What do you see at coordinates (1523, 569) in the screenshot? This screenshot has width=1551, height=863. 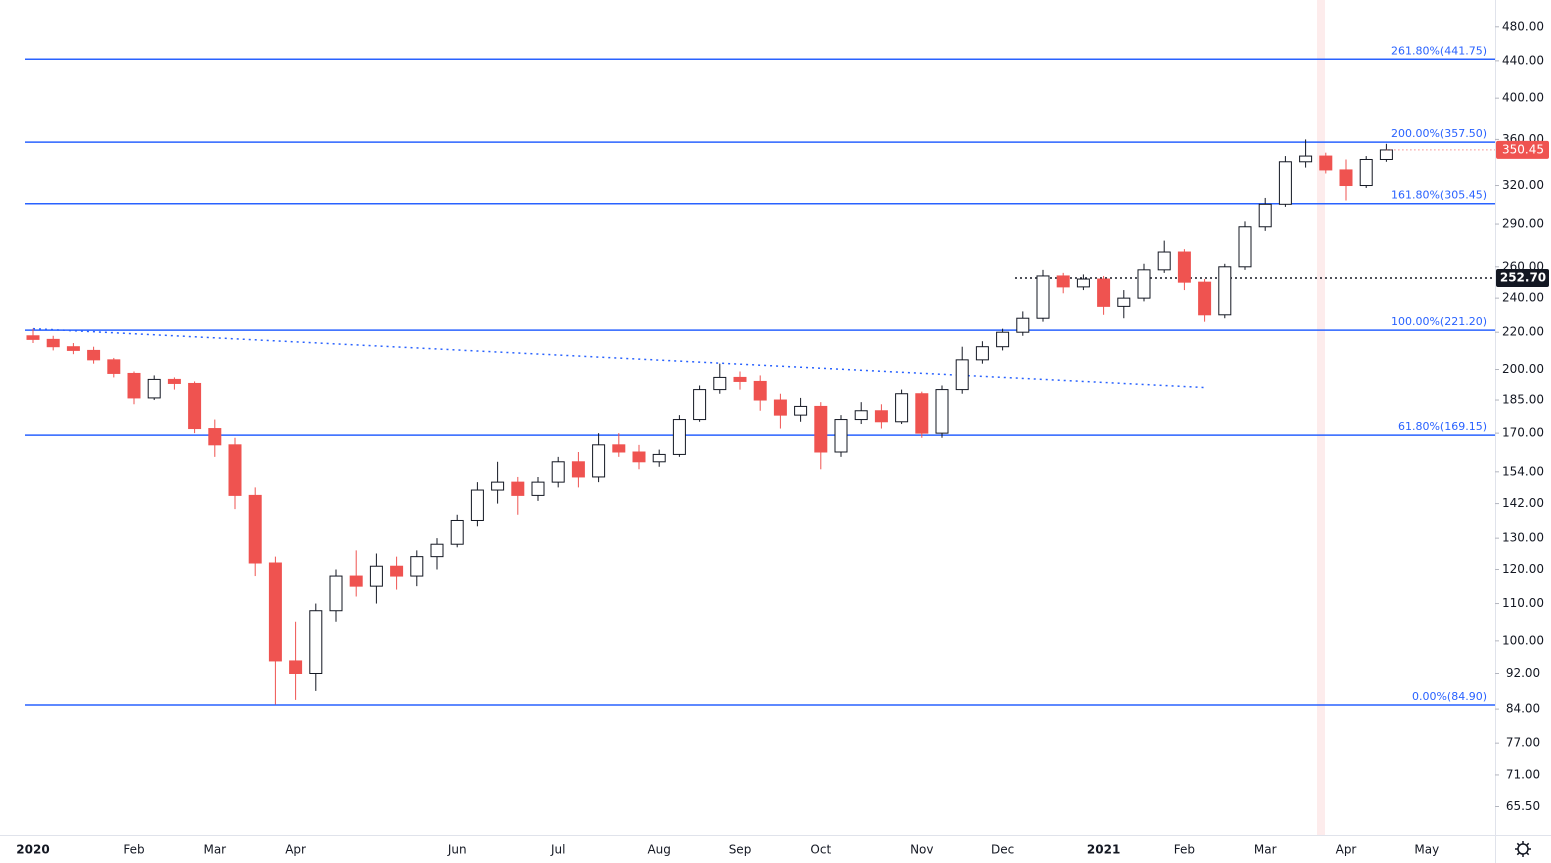 I see `y-tick-label: 120.00` at bounding box center [1523, 569].